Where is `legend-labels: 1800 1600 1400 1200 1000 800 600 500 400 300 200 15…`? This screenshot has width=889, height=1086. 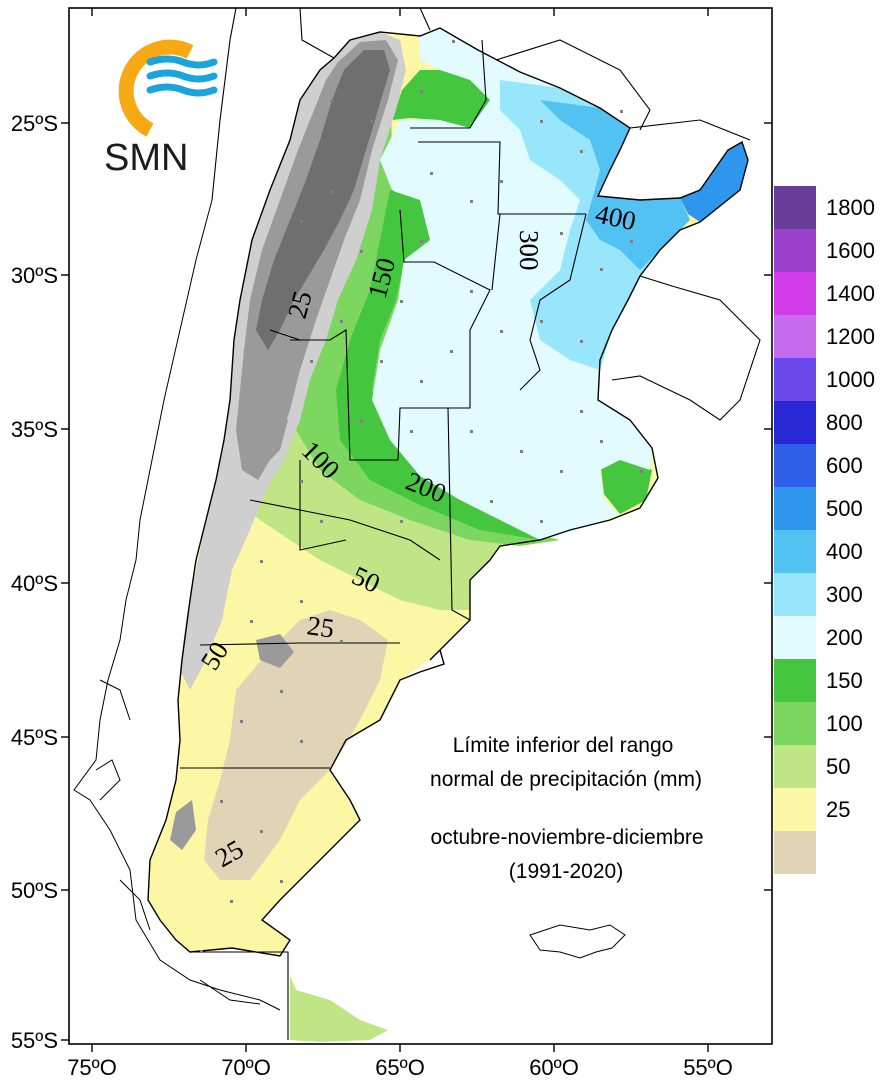 legend-labels: 1800 1600 1400 1200 1000 800 600 500 400 300 200 15… is located at coordinates (850, 508).